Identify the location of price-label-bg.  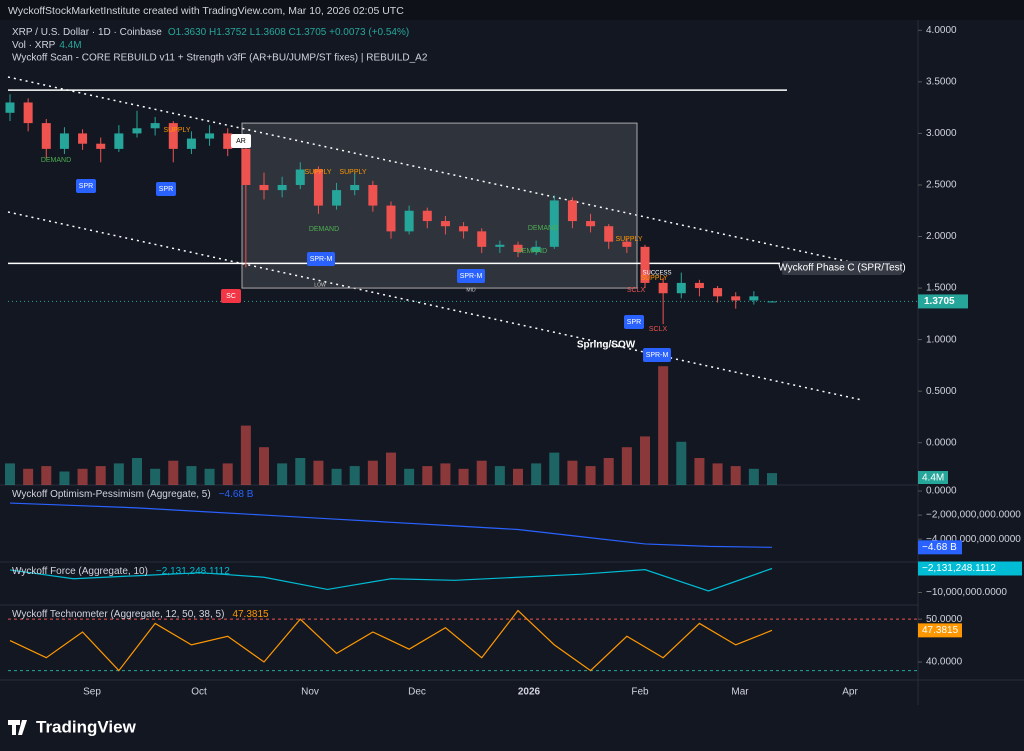
(943, 301).